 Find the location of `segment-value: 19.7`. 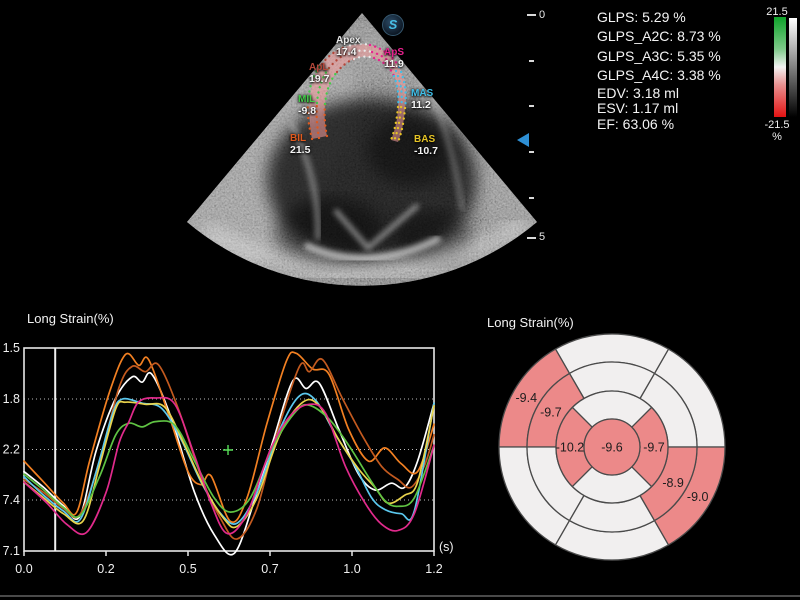

segment-value: 19.7 is located at coordinates (319, 79).